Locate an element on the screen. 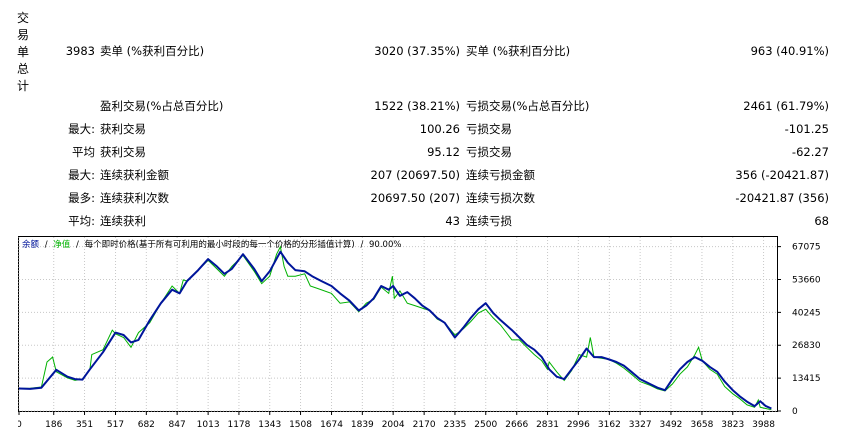 This screenshot has width=850, height=435. y-tick-label: 40245 is located at coordinates (806, 313).